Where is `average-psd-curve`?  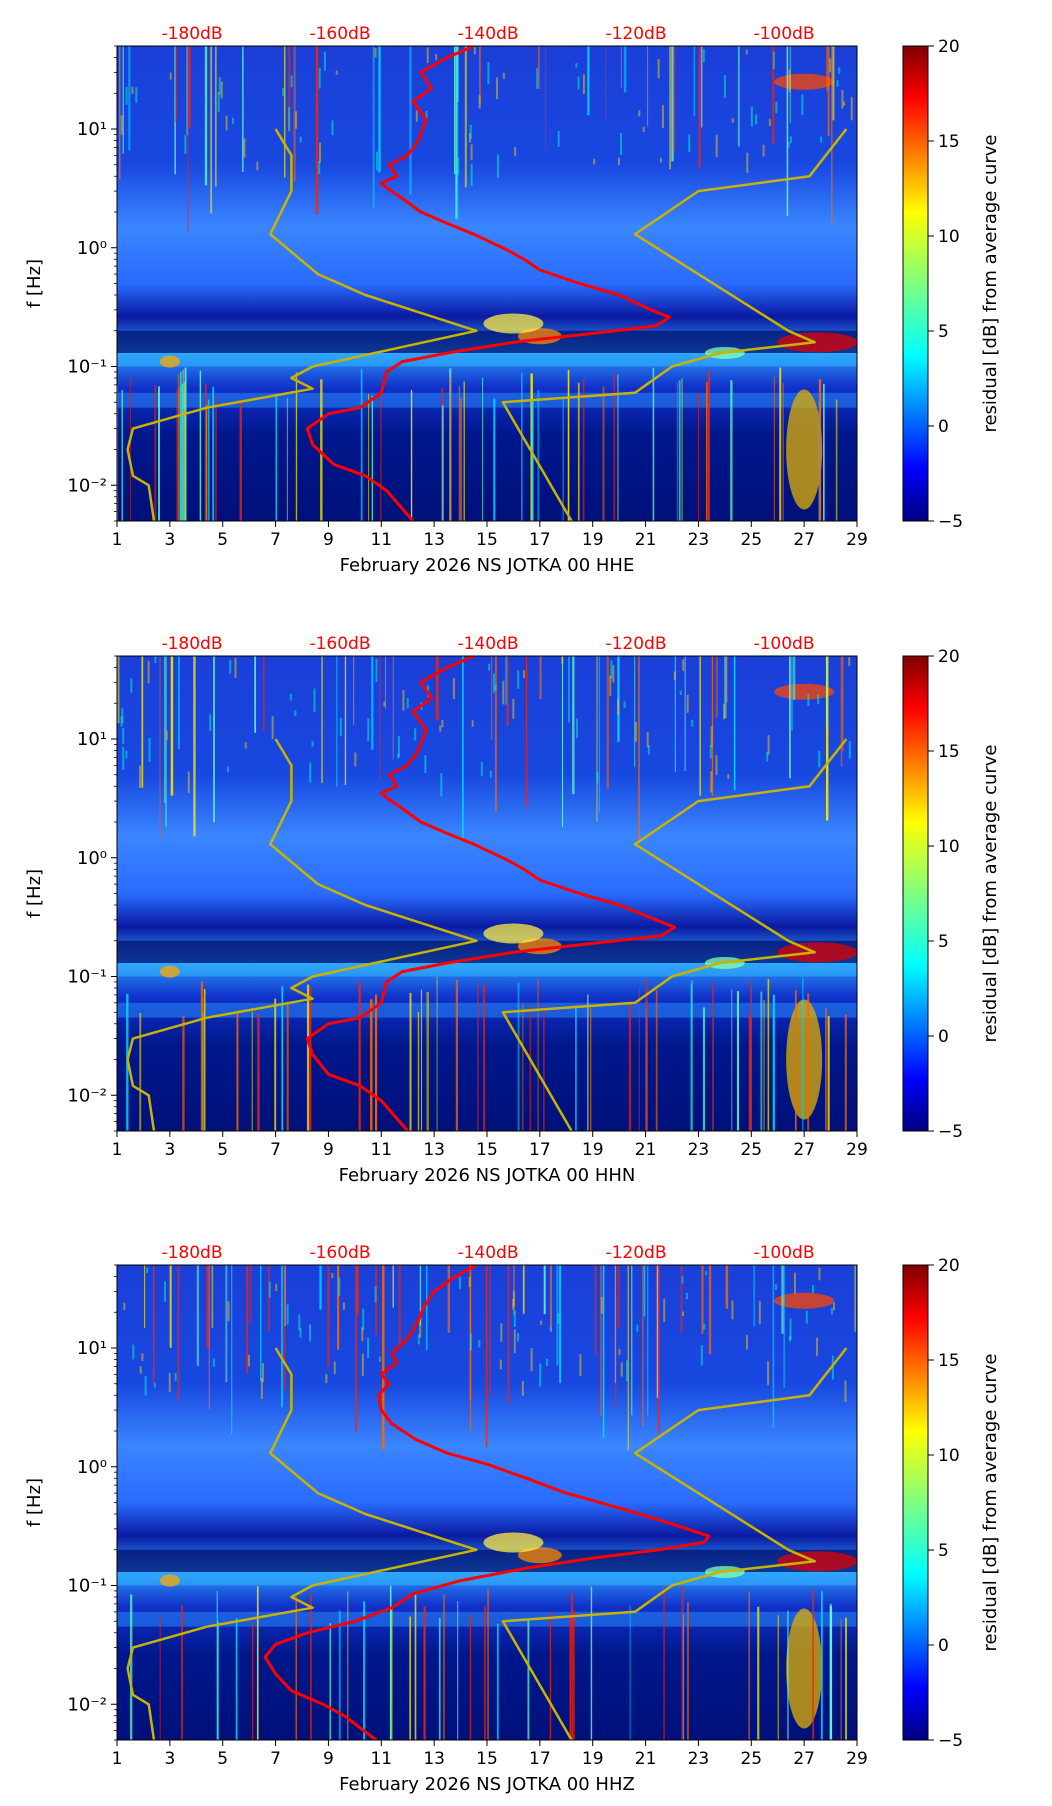 average-psd-curve is located at coordinates (488, 283).